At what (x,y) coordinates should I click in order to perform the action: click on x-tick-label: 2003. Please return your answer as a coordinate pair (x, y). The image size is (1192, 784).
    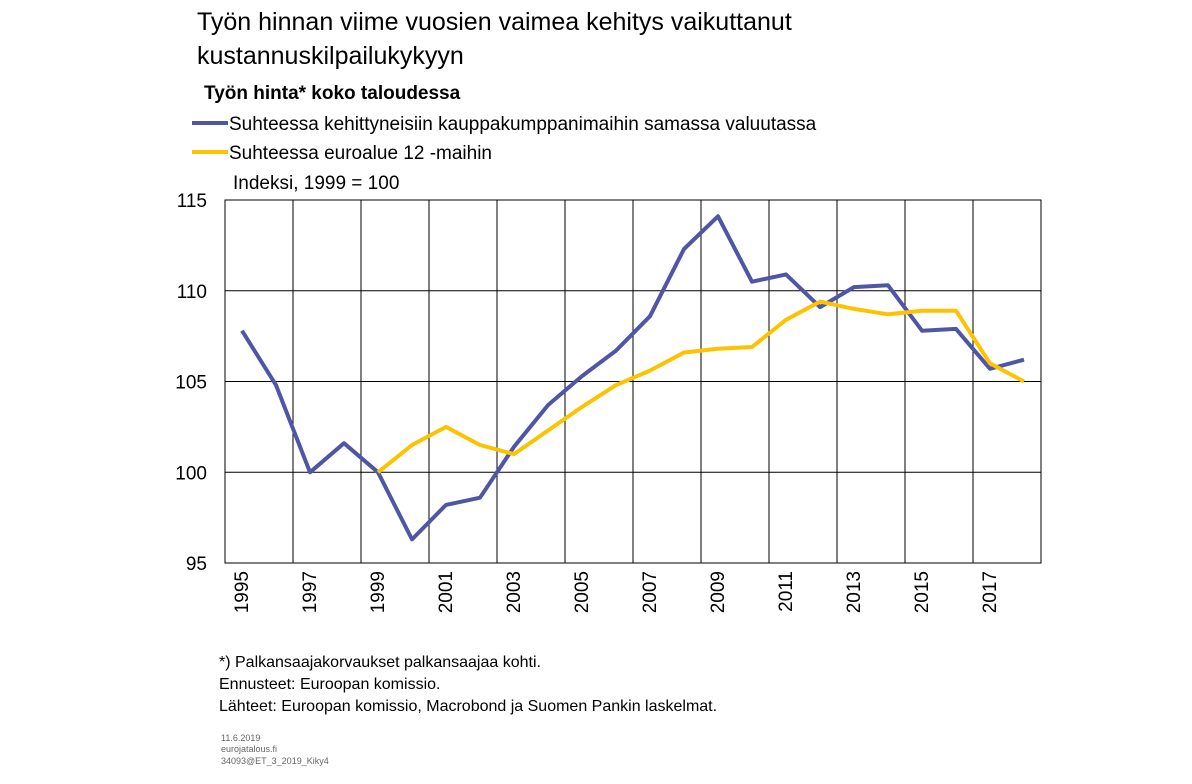
    Looking at the image, I should click on (514, 592).